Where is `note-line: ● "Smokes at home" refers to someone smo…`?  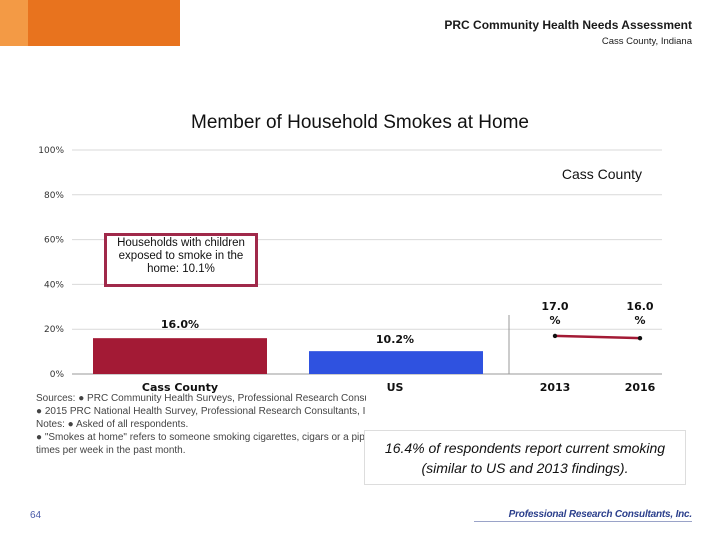
note-line: ● "Smokes at home" refers to someone smo… is located at coordinates (201, 437).